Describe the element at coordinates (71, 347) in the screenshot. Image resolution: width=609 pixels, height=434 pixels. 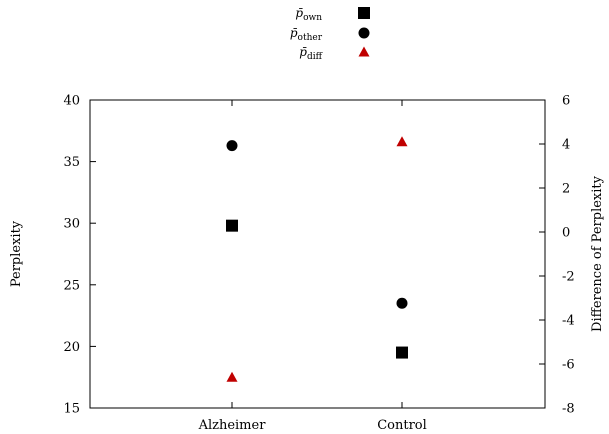
I see `left-y-tick-label: 20` at that location.